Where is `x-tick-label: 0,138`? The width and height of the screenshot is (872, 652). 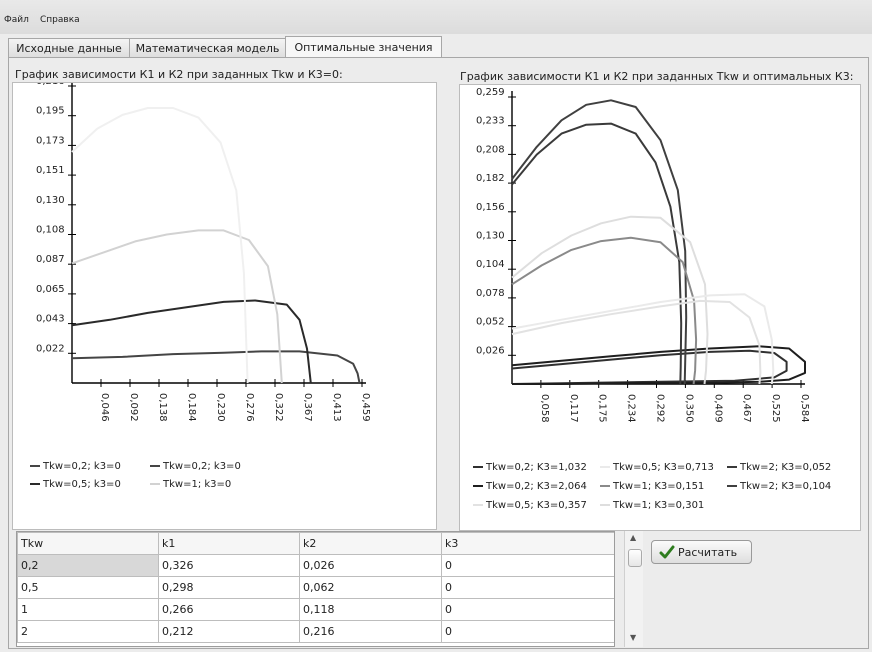
x-tick-label: 0,138 is located at coordinates (162, 407).